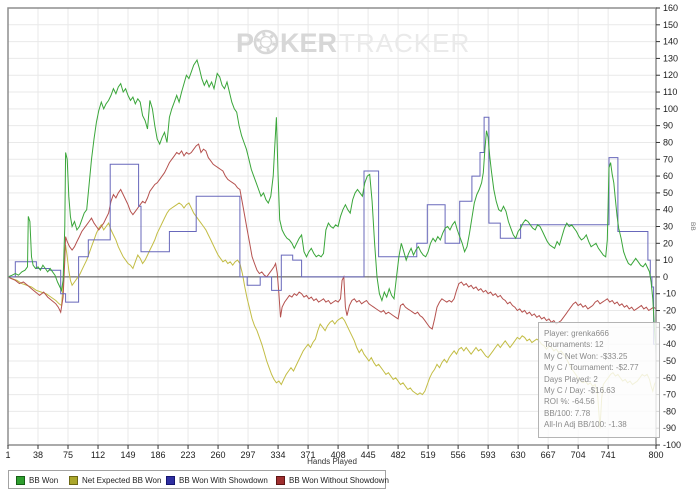 Image resolution: width=700 pixels, height=502 pixels. What do you see at coordinates (668, 210) in the screenshot?
I see `y-tick-label: 40` at bounding box center [668, 210].